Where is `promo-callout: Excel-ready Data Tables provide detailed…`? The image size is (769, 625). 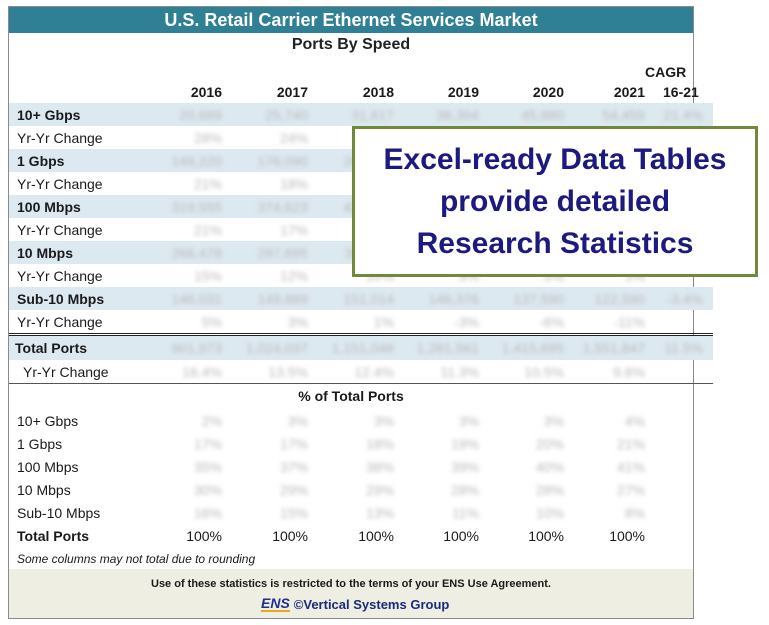
promo-callout: Excel-ready Data Tables provide detailed… is located at coordinates (555, 201).